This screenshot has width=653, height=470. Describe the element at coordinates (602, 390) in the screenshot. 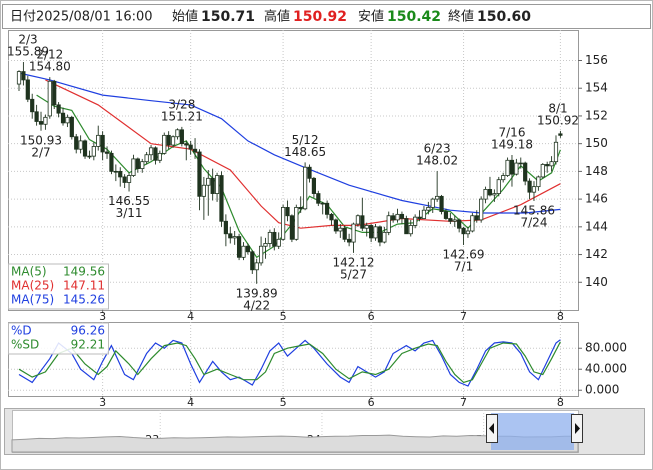

I see `y-tick-label: 0.000` at that location.